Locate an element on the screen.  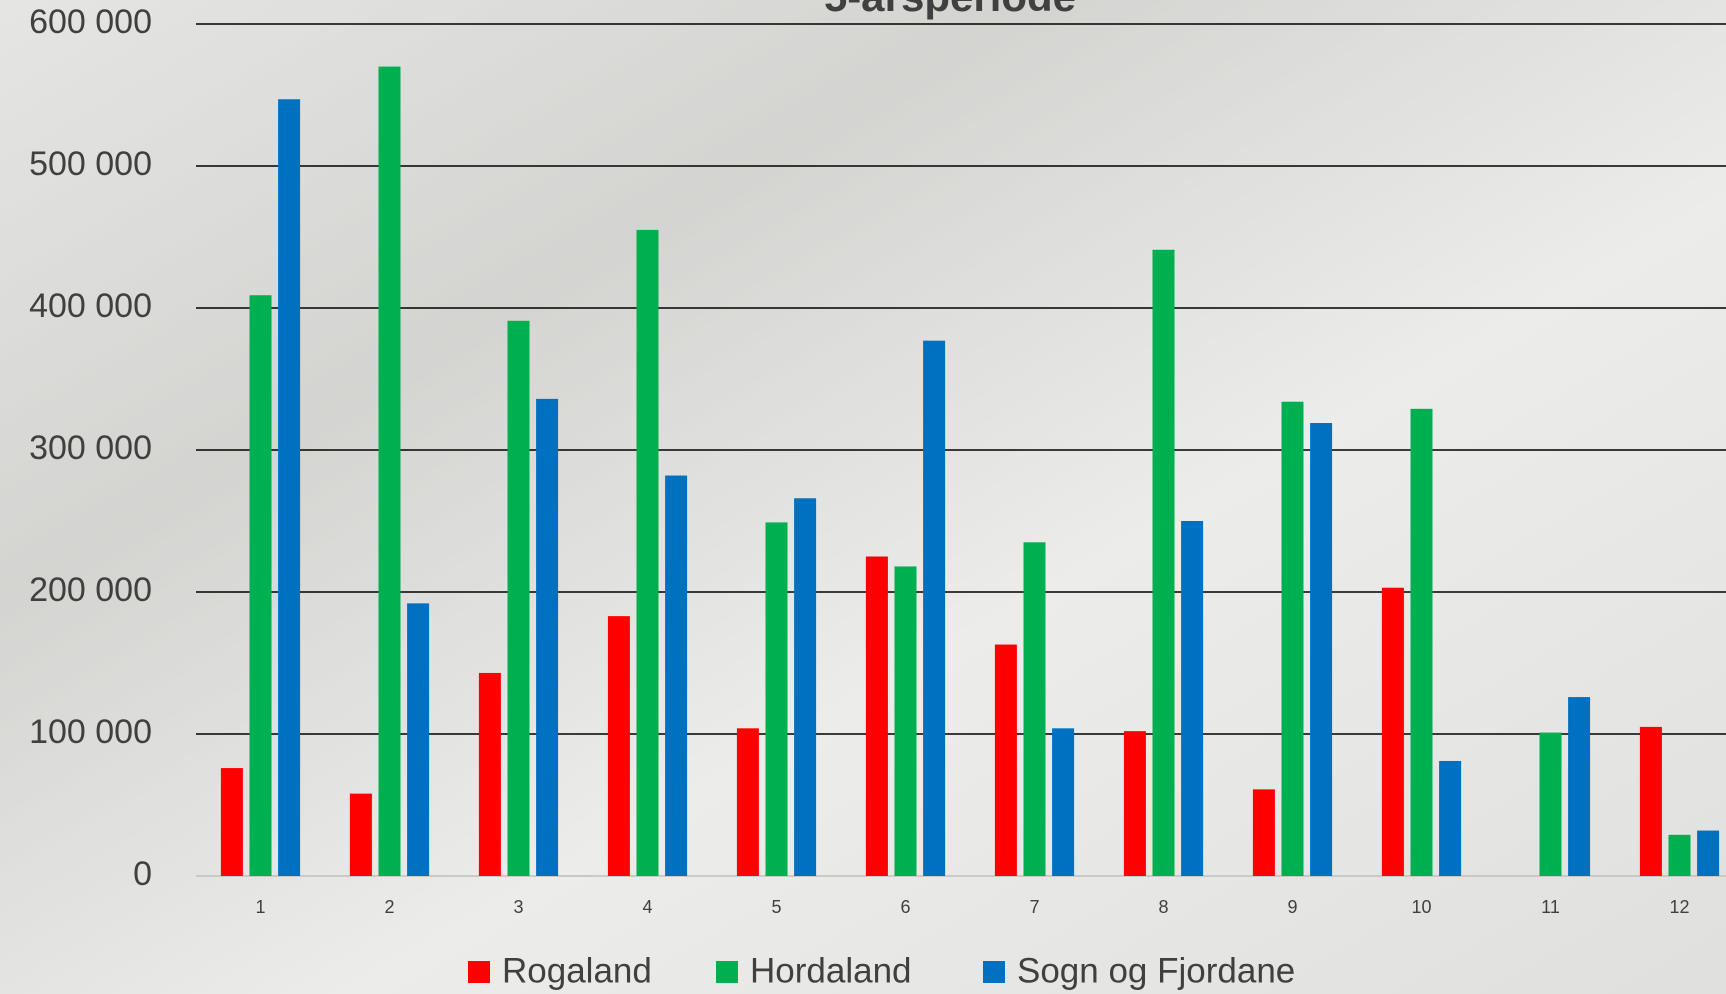
x-tick-label: 4 is located at coordinates (647, 907).